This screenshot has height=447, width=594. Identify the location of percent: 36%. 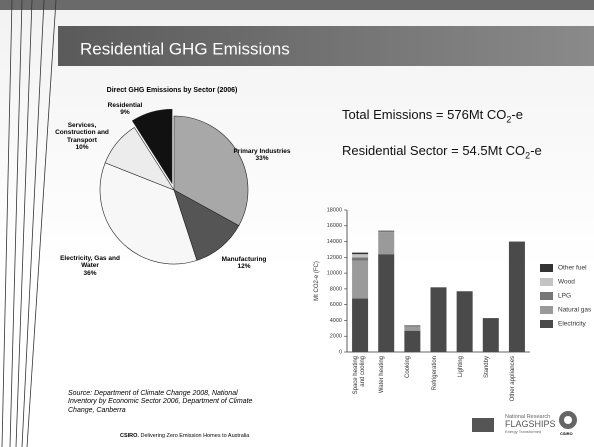
(90, 273).